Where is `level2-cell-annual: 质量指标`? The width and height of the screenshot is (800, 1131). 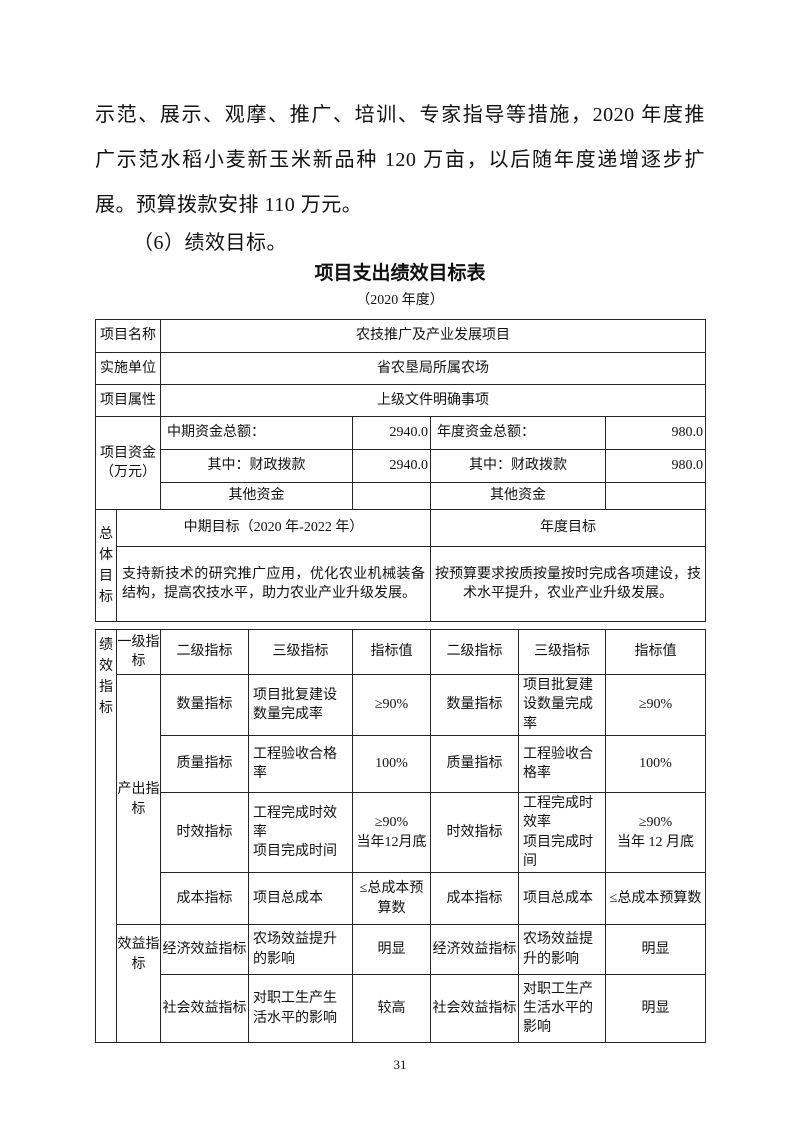 level2-cell-annual: 质量指标 is located at coordinates (474, 763).